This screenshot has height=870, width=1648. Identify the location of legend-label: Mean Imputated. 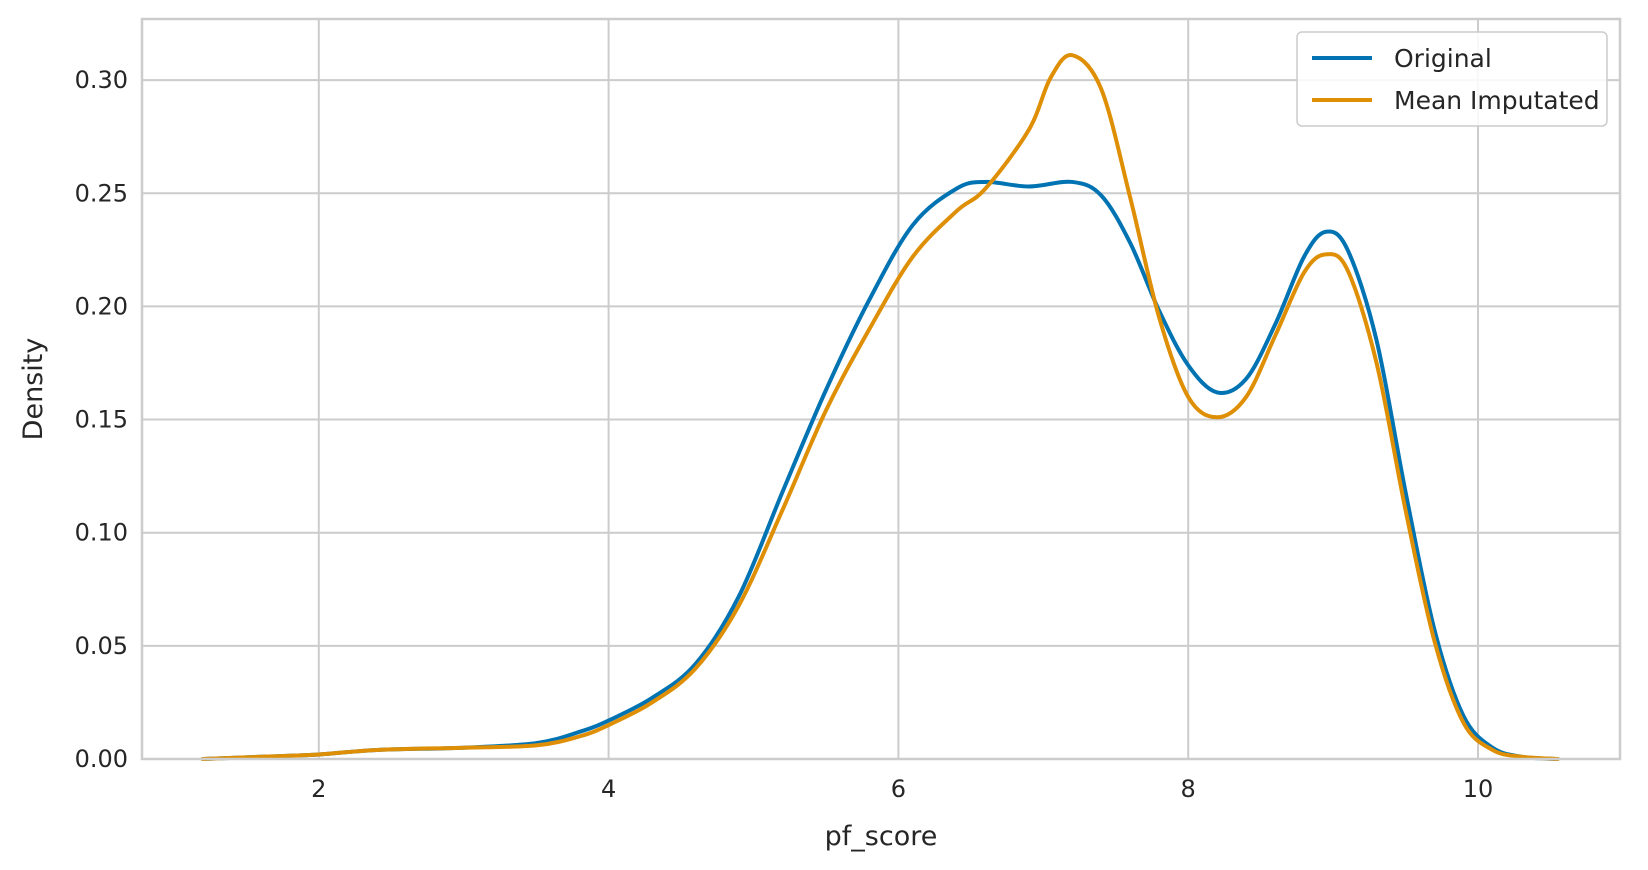
(1497, 100).